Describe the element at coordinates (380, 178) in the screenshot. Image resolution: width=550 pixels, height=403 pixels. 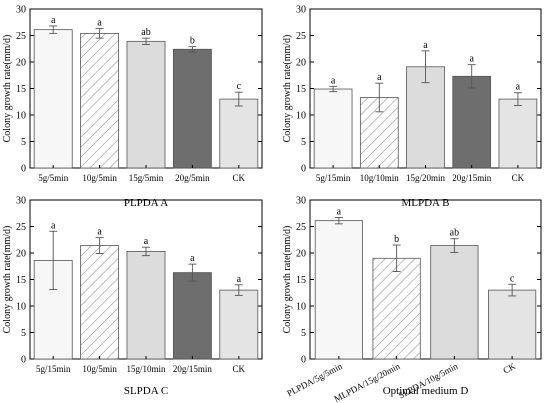
I see `x-tick-label-2: 10g/10min` at that location.